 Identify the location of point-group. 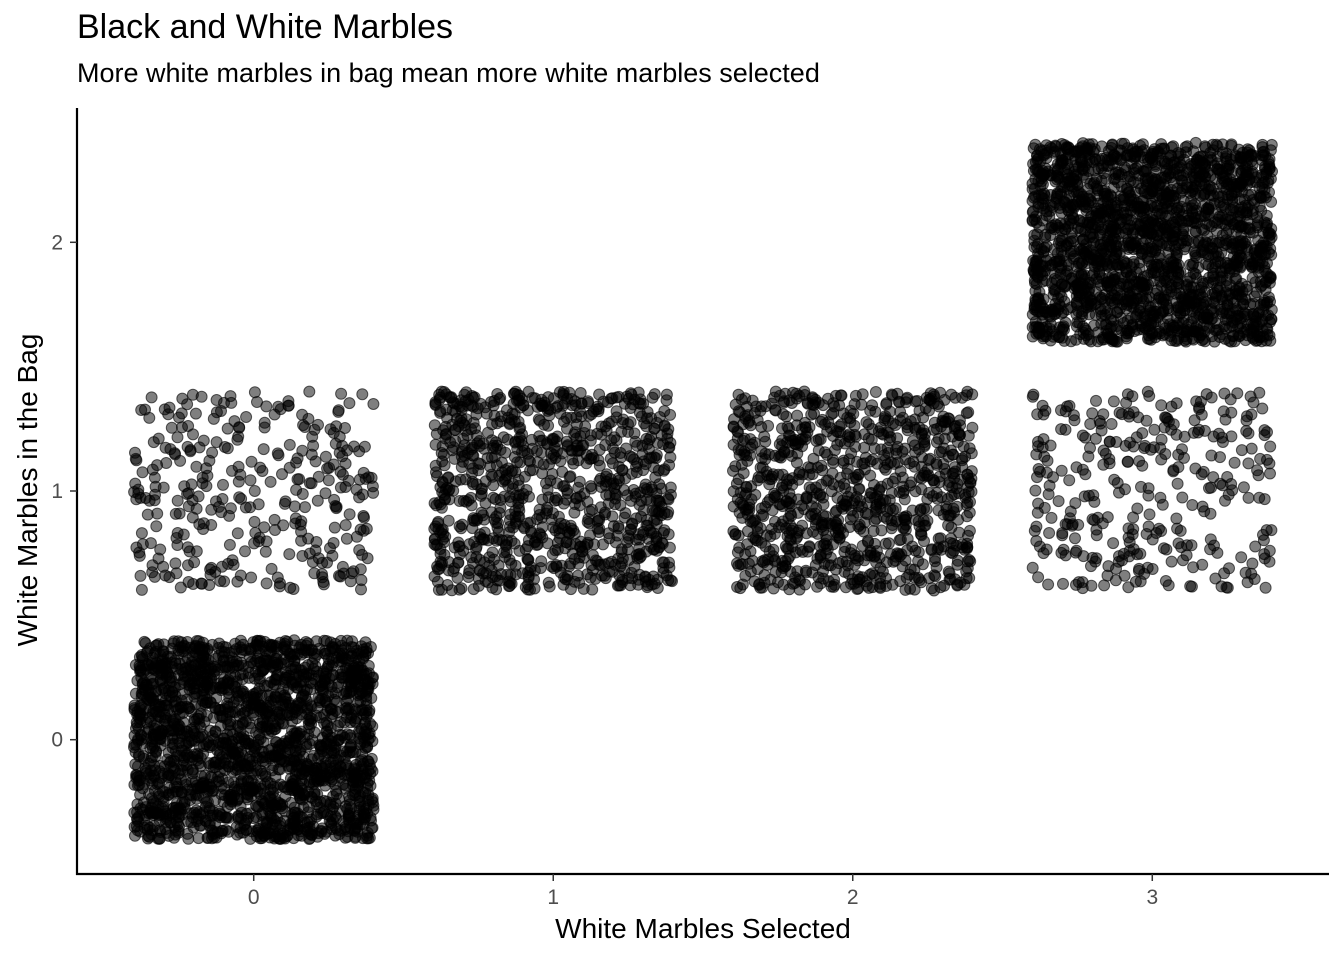
(853, 491).